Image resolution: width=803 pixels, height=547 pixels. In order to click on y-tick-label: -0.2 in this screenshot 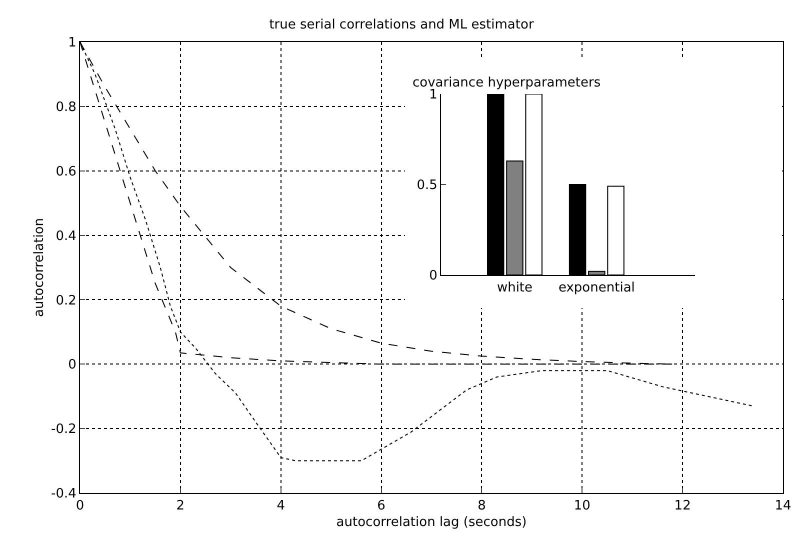, I will do `click(63, 430)`.